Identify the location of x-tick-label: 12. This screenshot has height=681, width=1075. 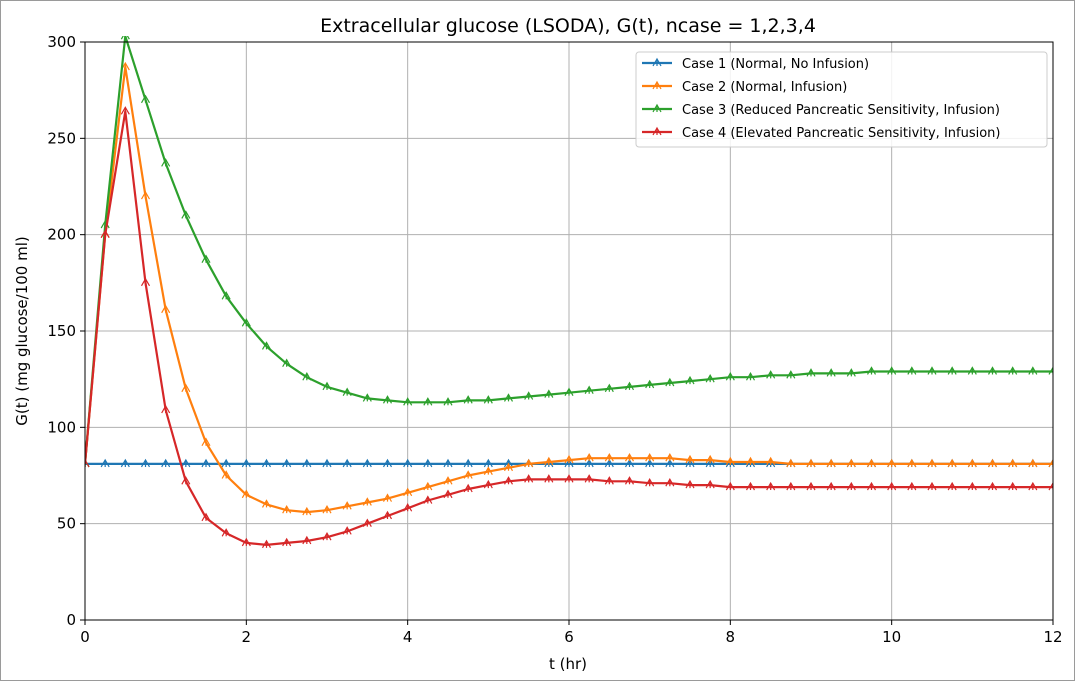
(1052, 637).